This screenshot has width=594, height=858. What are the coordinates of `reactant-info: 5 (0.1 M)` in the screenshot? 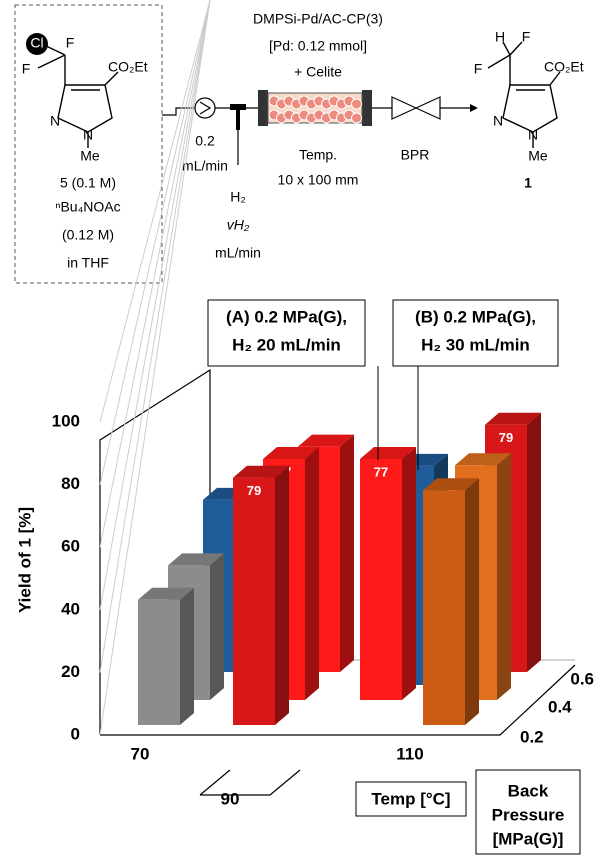 It's located at (88, 183).